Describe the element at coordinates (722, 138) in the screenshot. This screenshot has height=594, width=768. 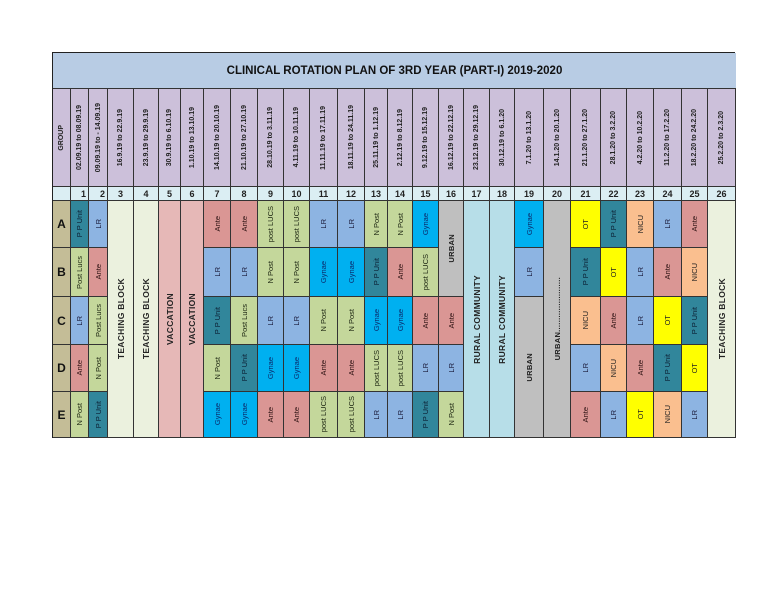
I see `week-date-header: 25.2.20 to 2.3.20` at that location.